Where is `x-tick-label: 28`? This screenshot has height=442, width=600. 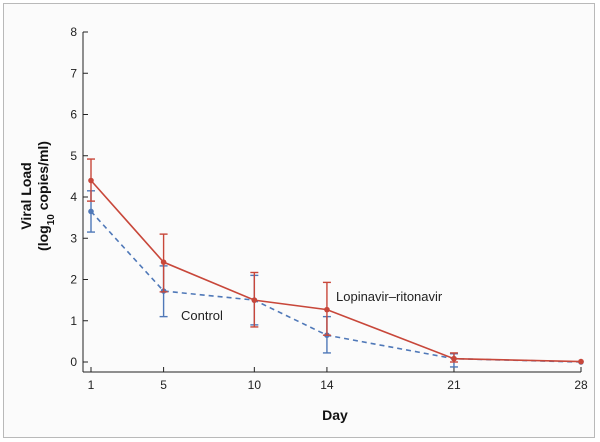
x-tick-label: 28 is located at coordinates (581, 385).